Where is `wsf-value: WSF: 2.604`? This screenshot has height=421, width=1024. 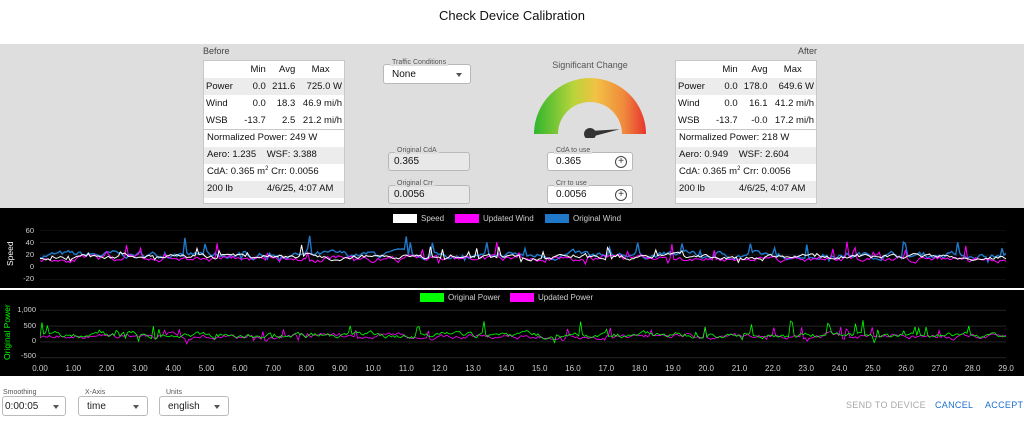
wsf-value: WSF: 2.604 is located at coordinates (763, 154).